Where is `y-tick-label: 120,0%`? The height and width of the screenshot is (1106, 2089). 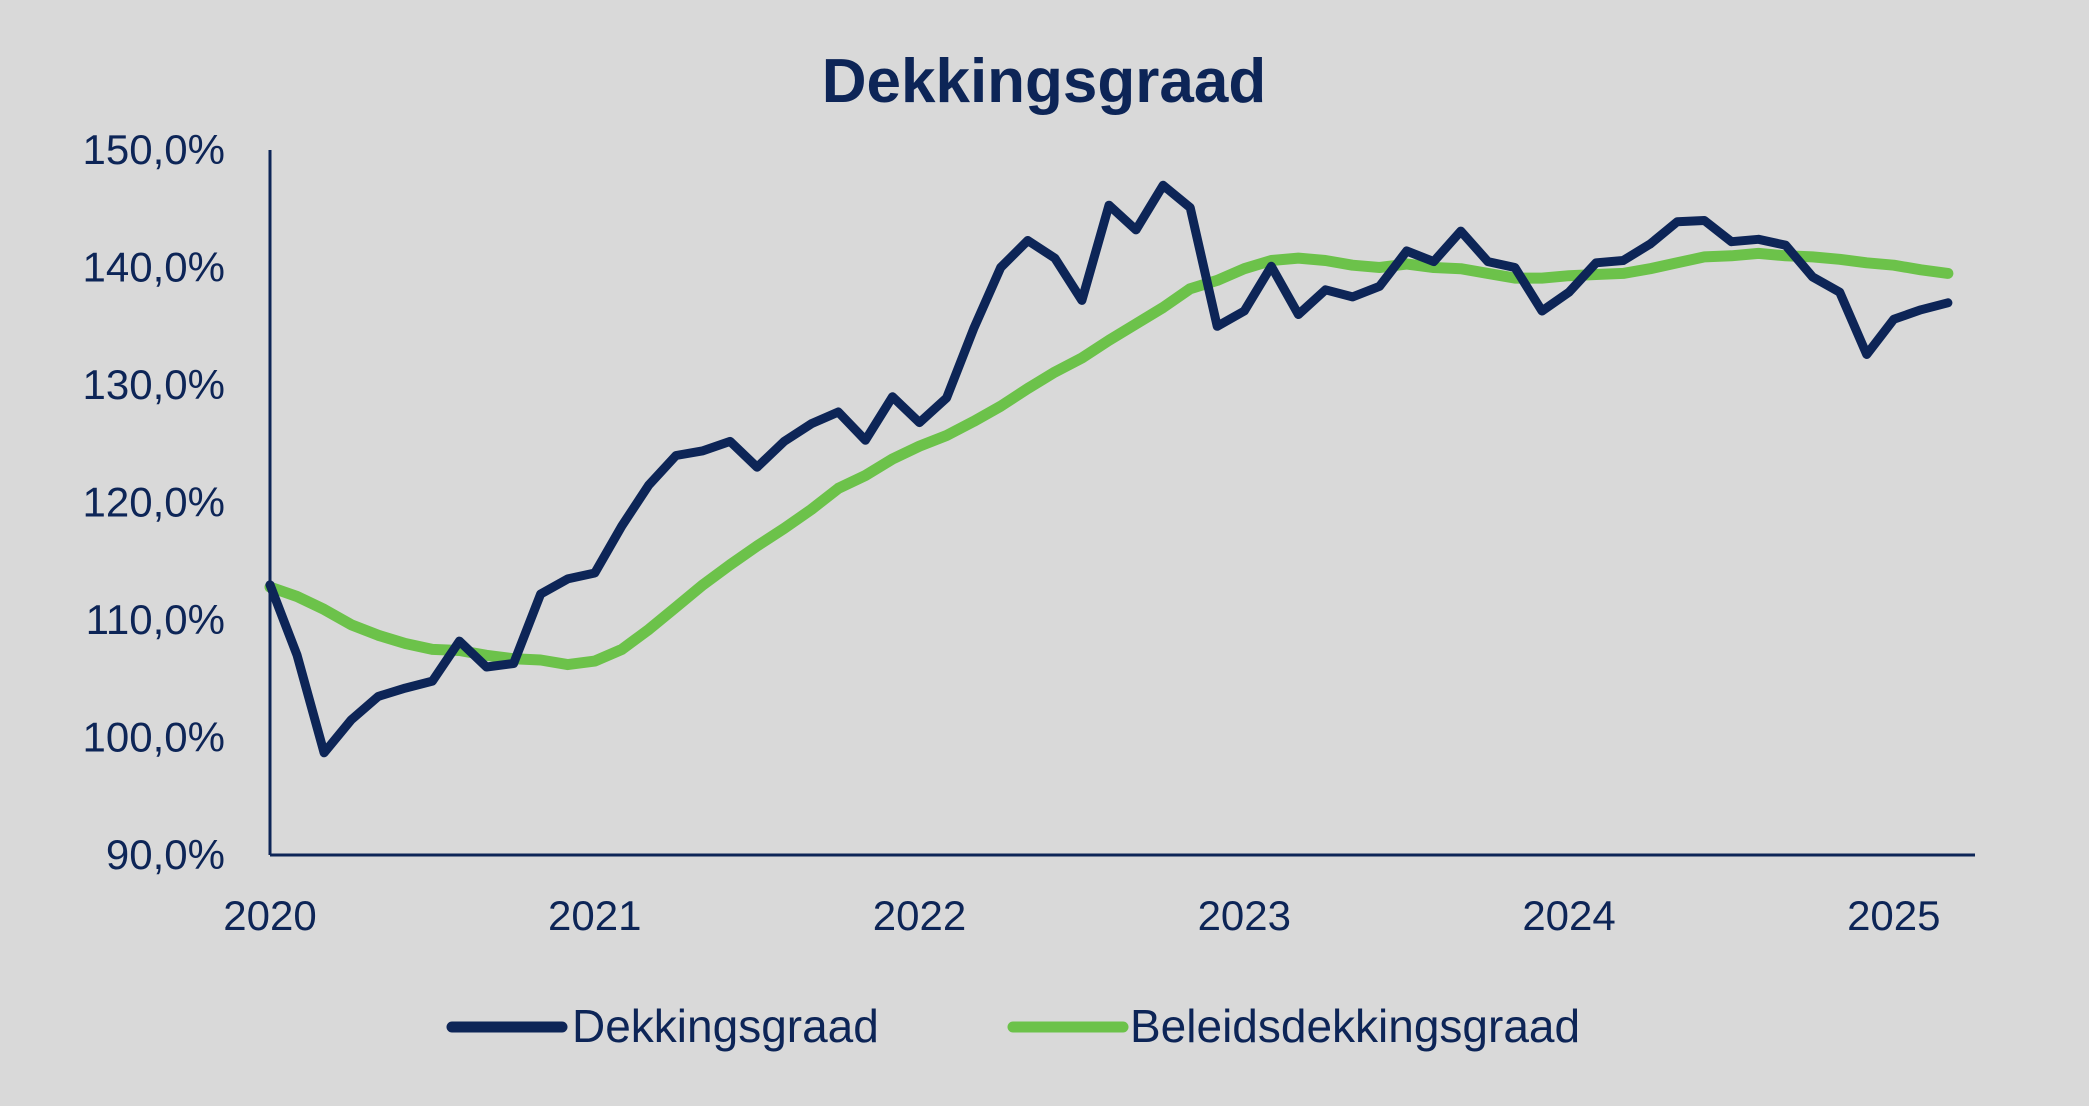
y-tick-label: 120,0% is located at coordinates (154, 502).